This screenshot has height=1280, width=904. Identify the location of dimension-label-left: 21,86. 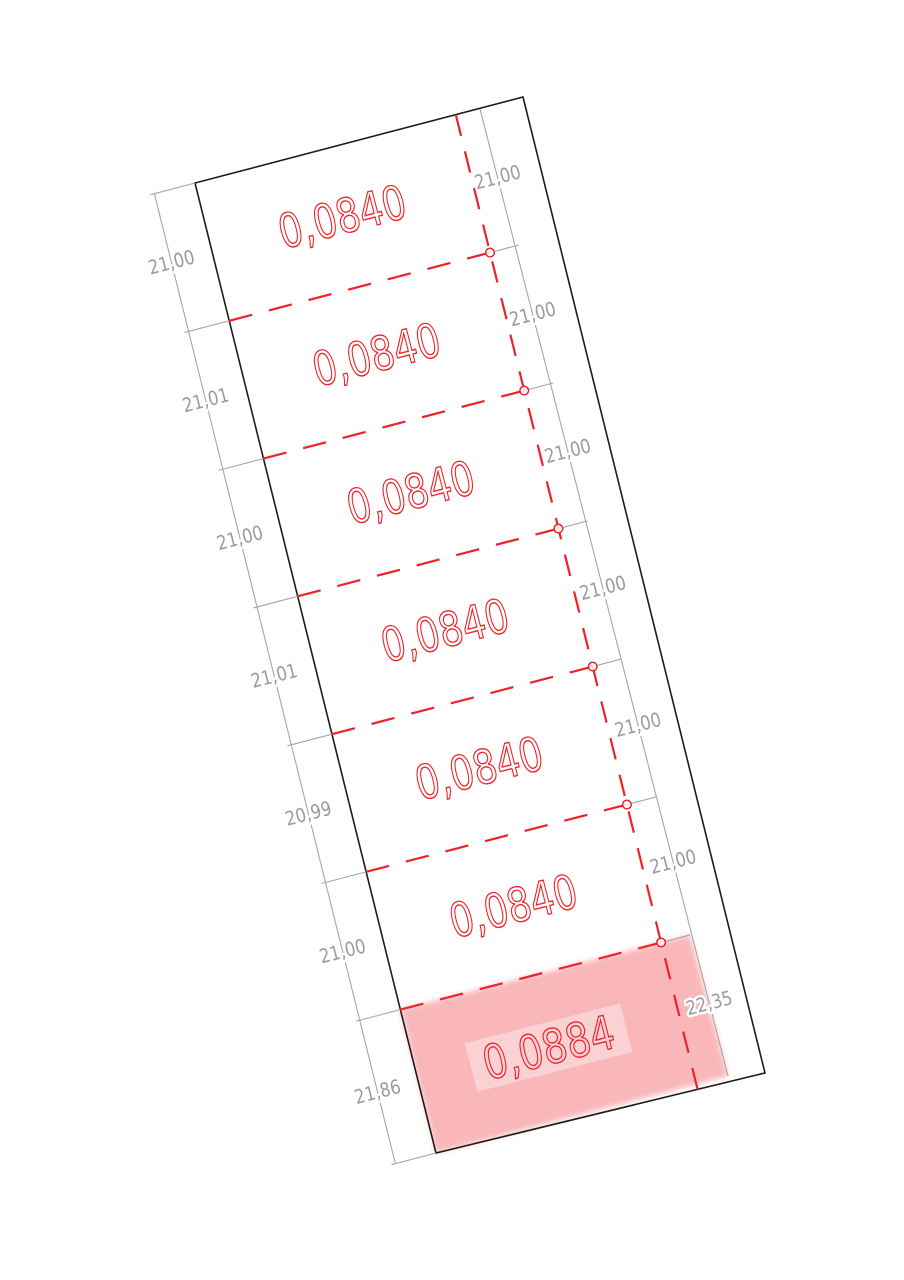
(377, 1092).